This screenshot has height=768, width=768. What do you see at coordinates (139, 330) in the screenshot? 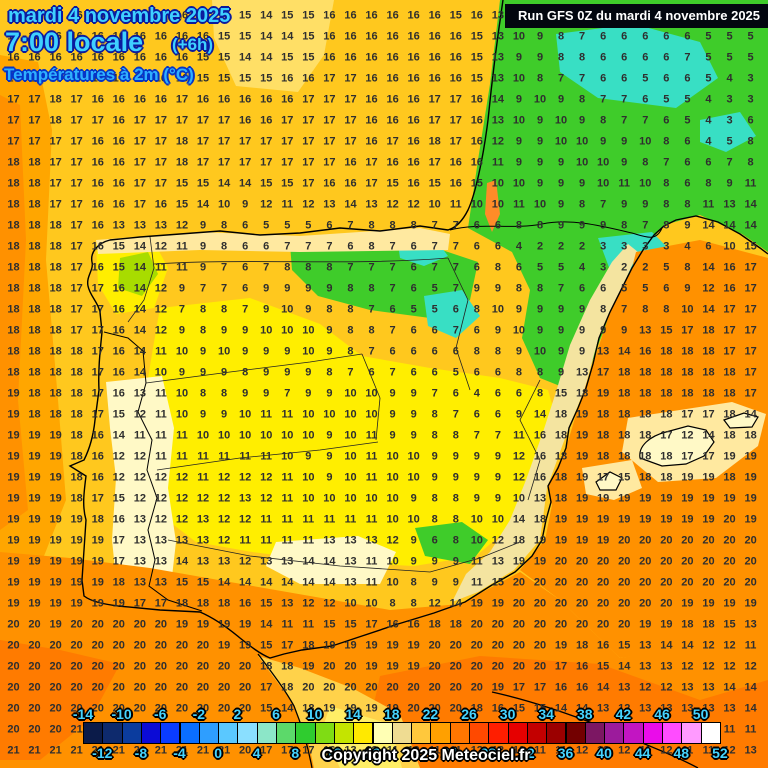
I see `temp-value: 14` at bounding box center [139, 330].